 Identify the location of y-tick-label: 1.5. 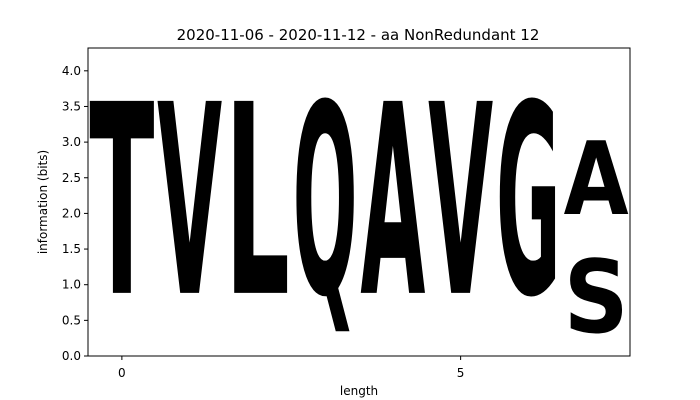
(71, 249).